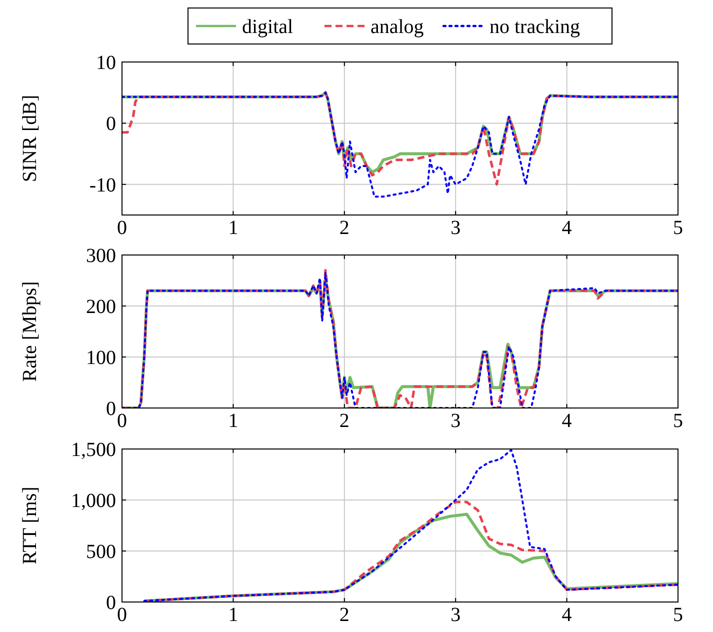  Describe the element at coordinates (30, 331) in the screenshot. I see `y-axis-title: Rate [Mbps]` at that location.